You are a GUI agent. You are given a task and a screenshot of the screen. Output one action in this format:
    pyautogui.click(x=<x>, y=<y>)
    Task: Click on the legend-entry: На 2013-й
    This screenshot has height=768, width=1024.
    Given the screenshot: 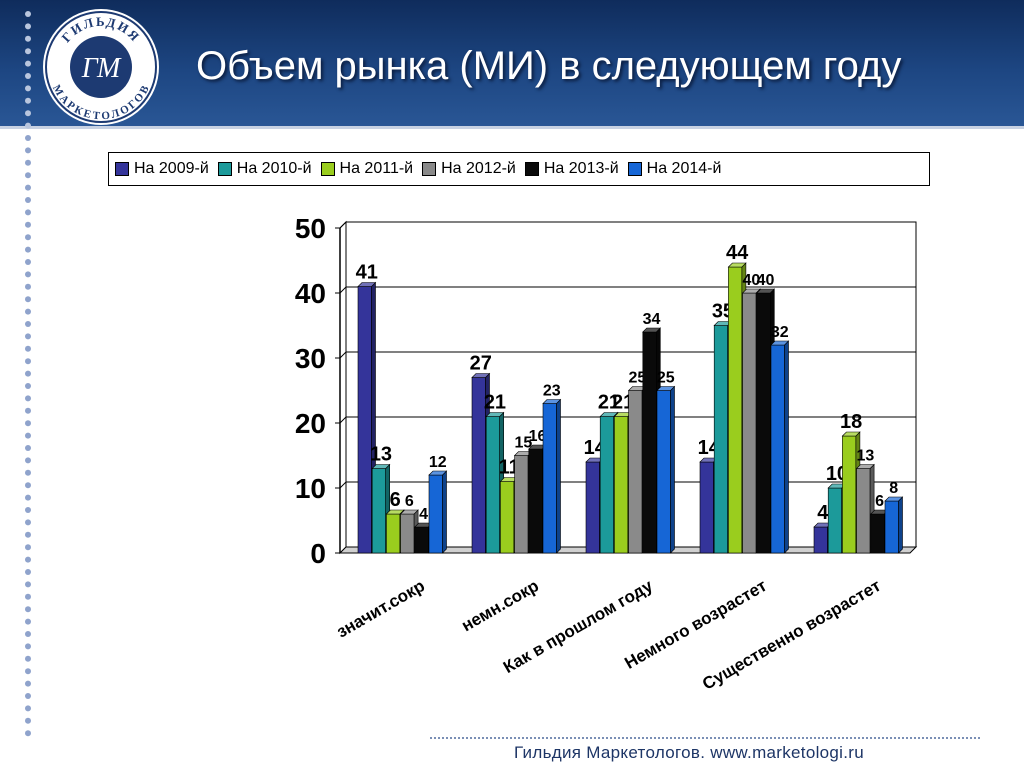 What is the action you would take?
    pyautogui.click(x=571, y=169)
    